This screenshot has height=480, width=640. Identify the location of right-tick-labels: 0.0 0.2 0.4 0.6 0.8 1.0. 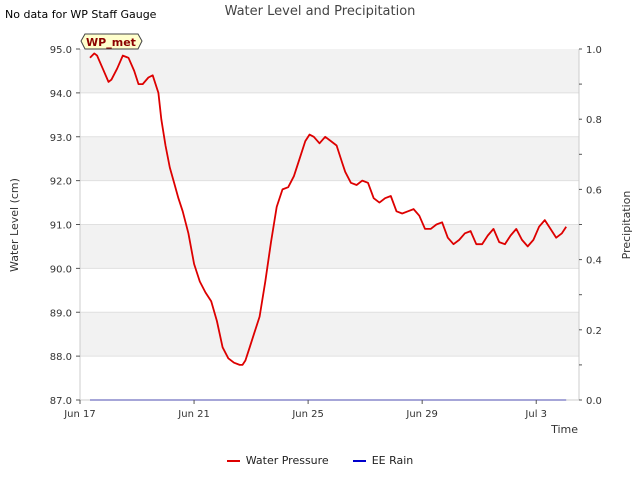
(590, 226).